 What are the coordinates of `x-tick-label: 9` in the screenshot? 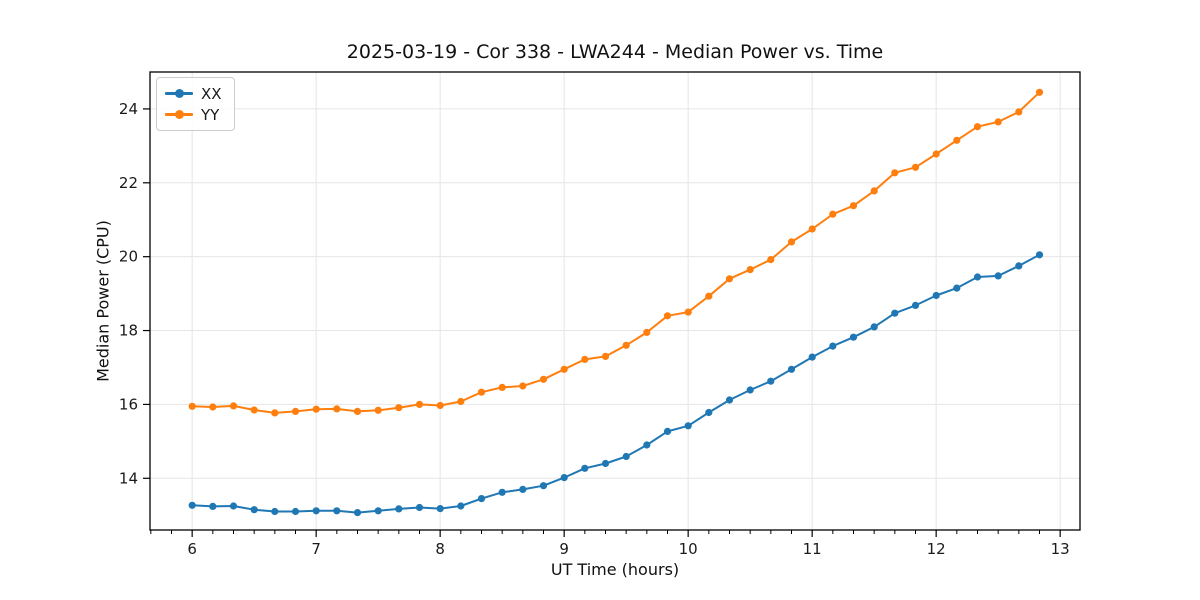 It's located at (564, 549).